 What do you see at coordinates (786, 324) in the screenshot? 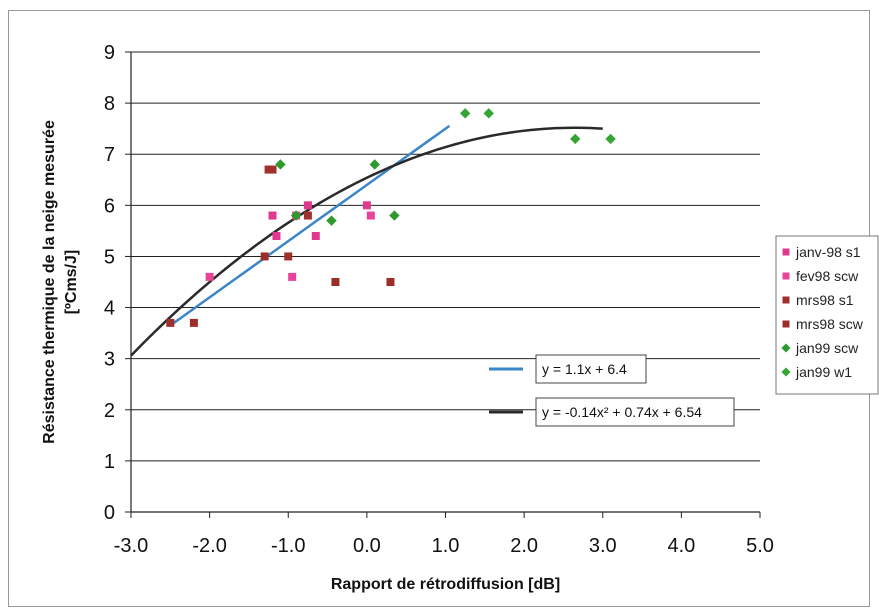
I see `legend-marker-mrs98-scw` at bounding box center [786, 324].